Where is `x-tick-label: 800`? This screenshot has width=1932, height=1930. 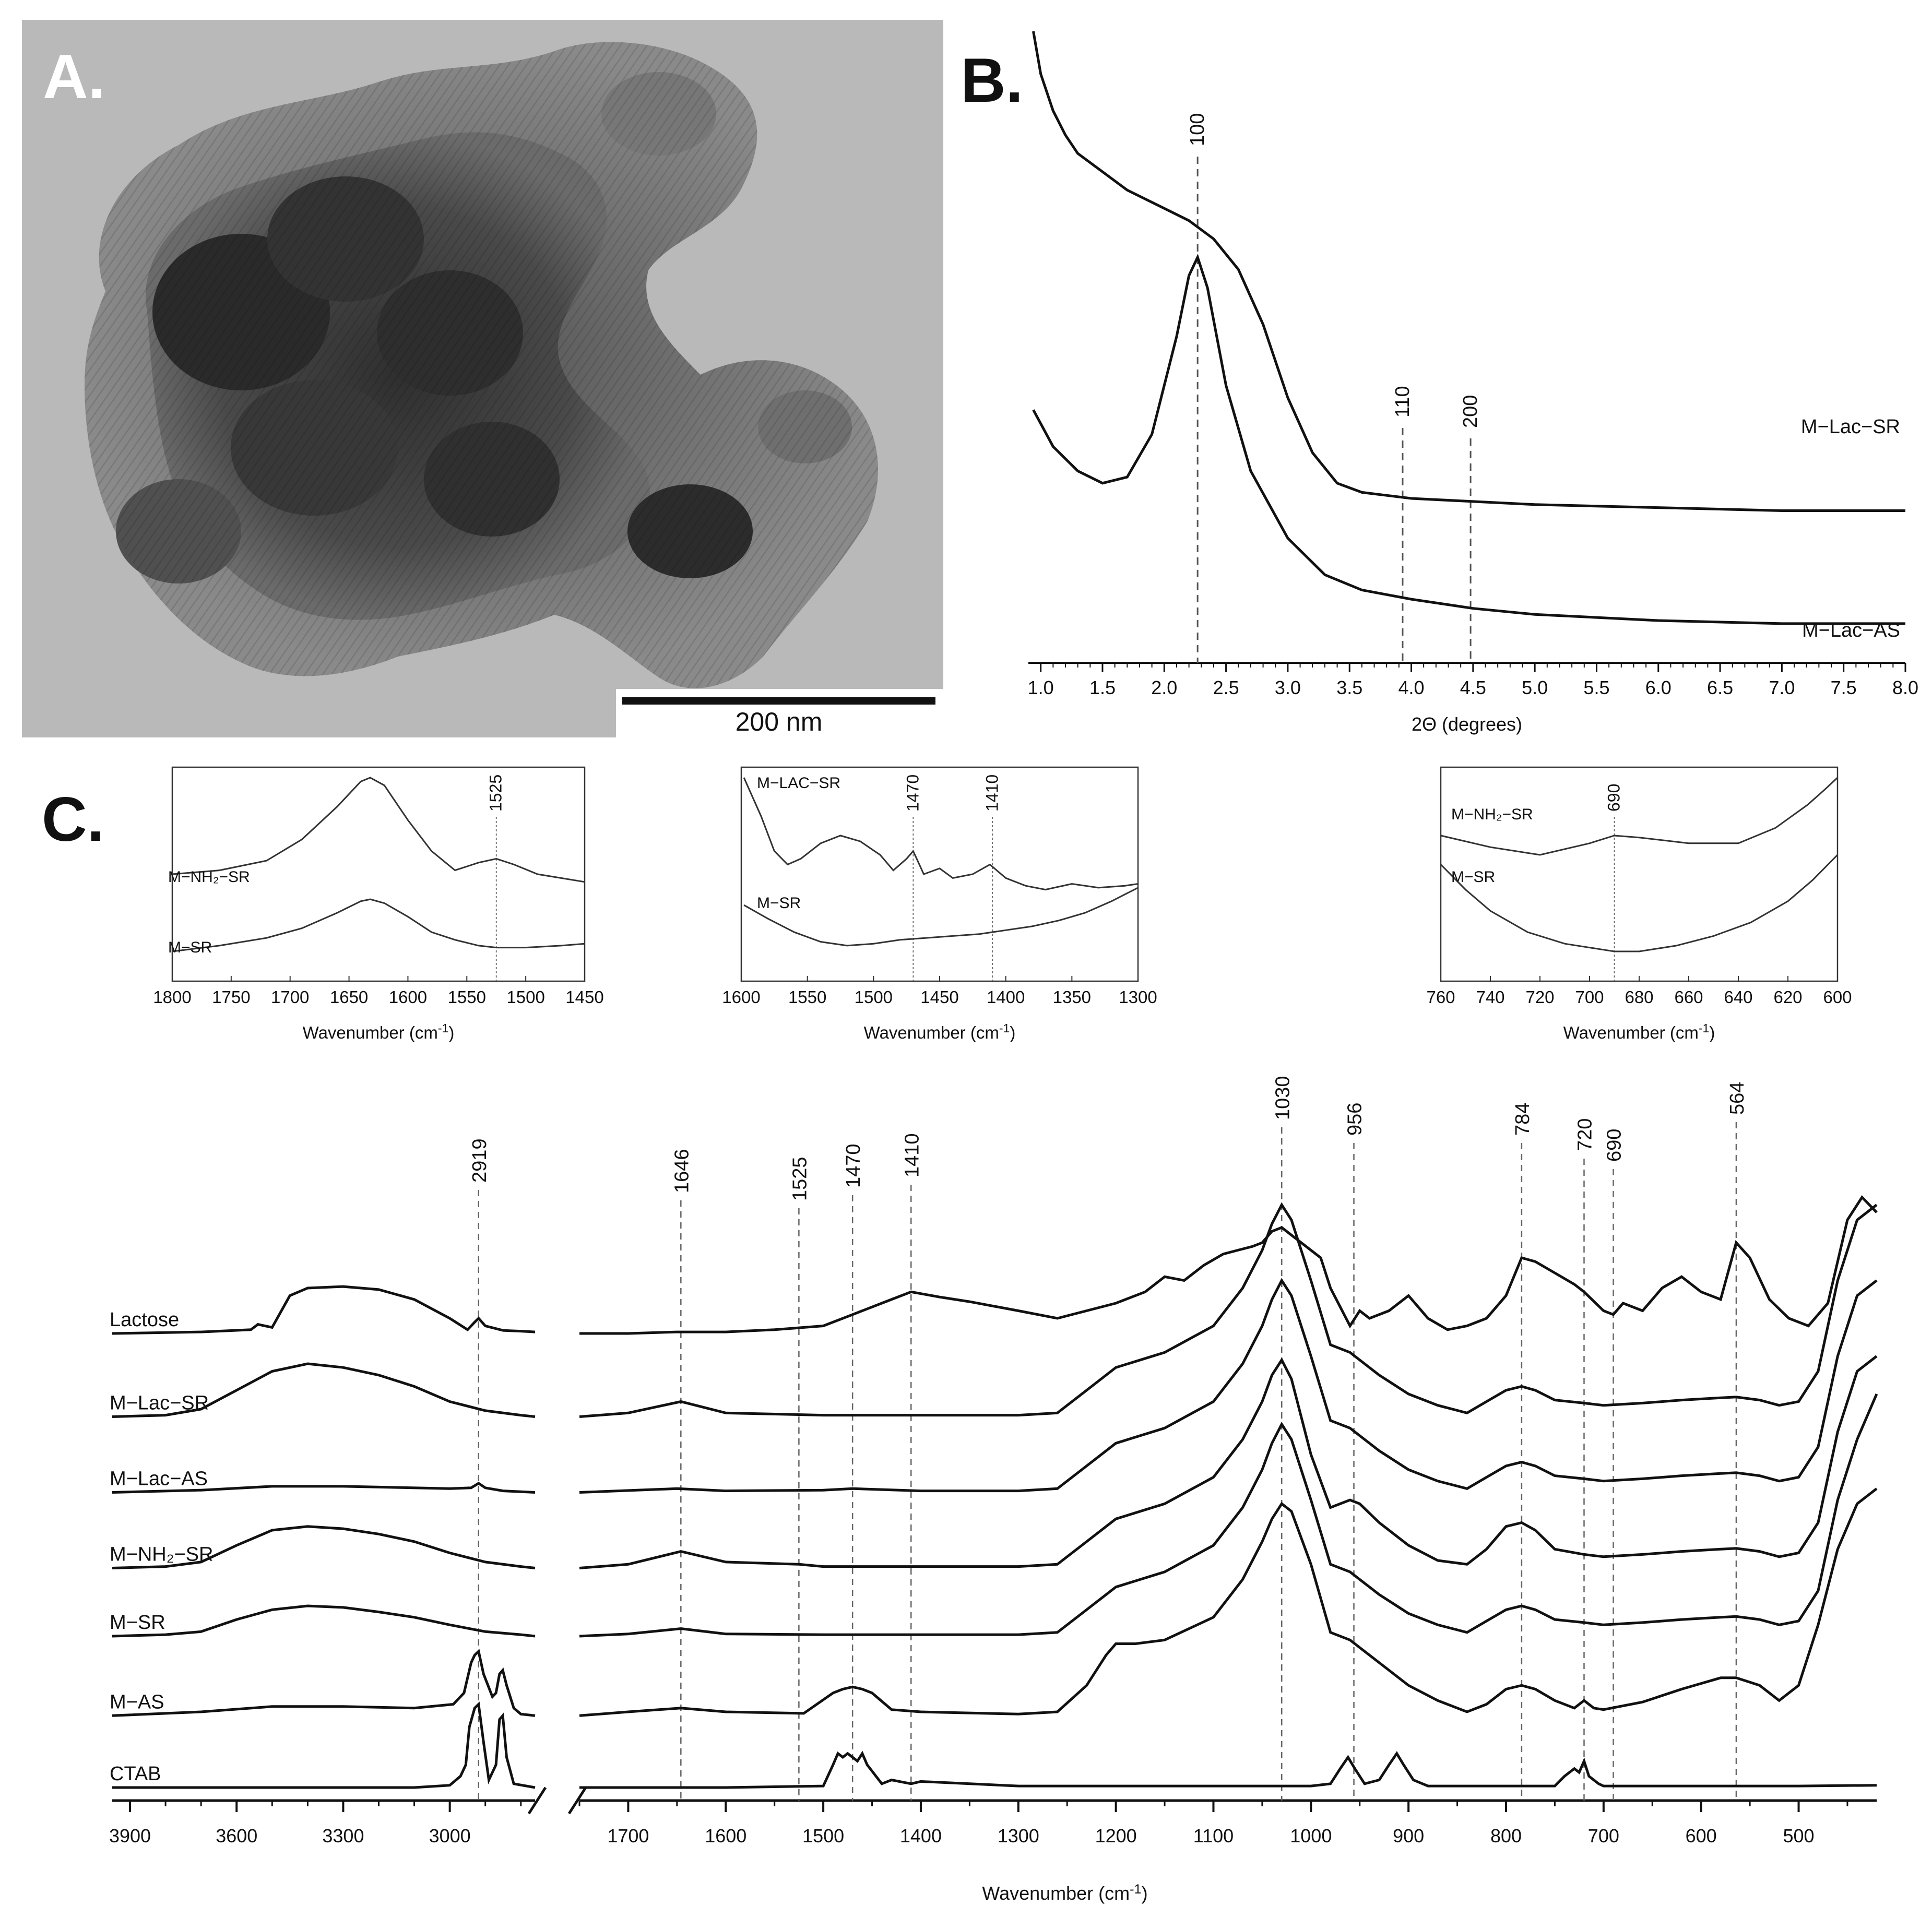
x-tick-label: 800 is located at coordinates (1506, 1835).